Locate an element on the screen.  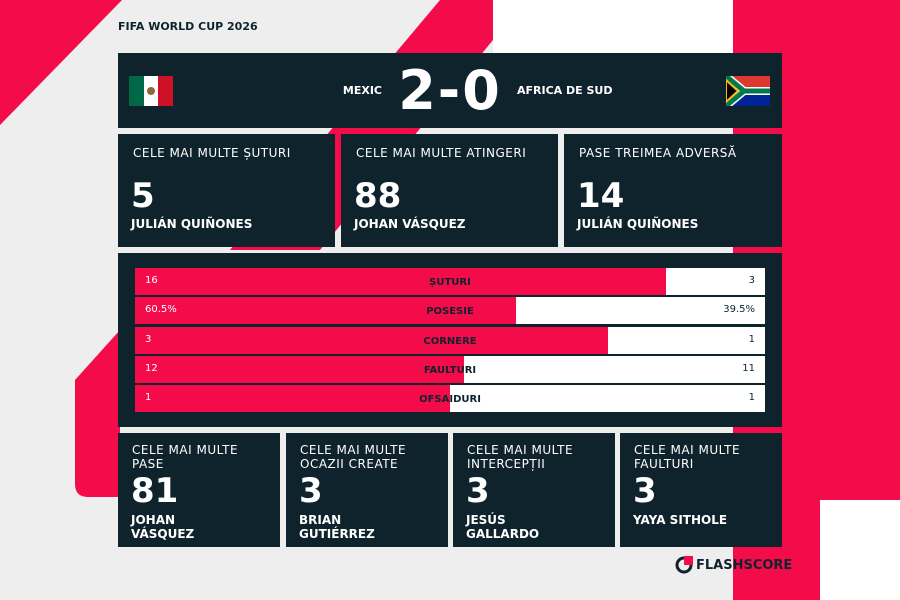
score: 2-0 is located at coordinates (450, 90).